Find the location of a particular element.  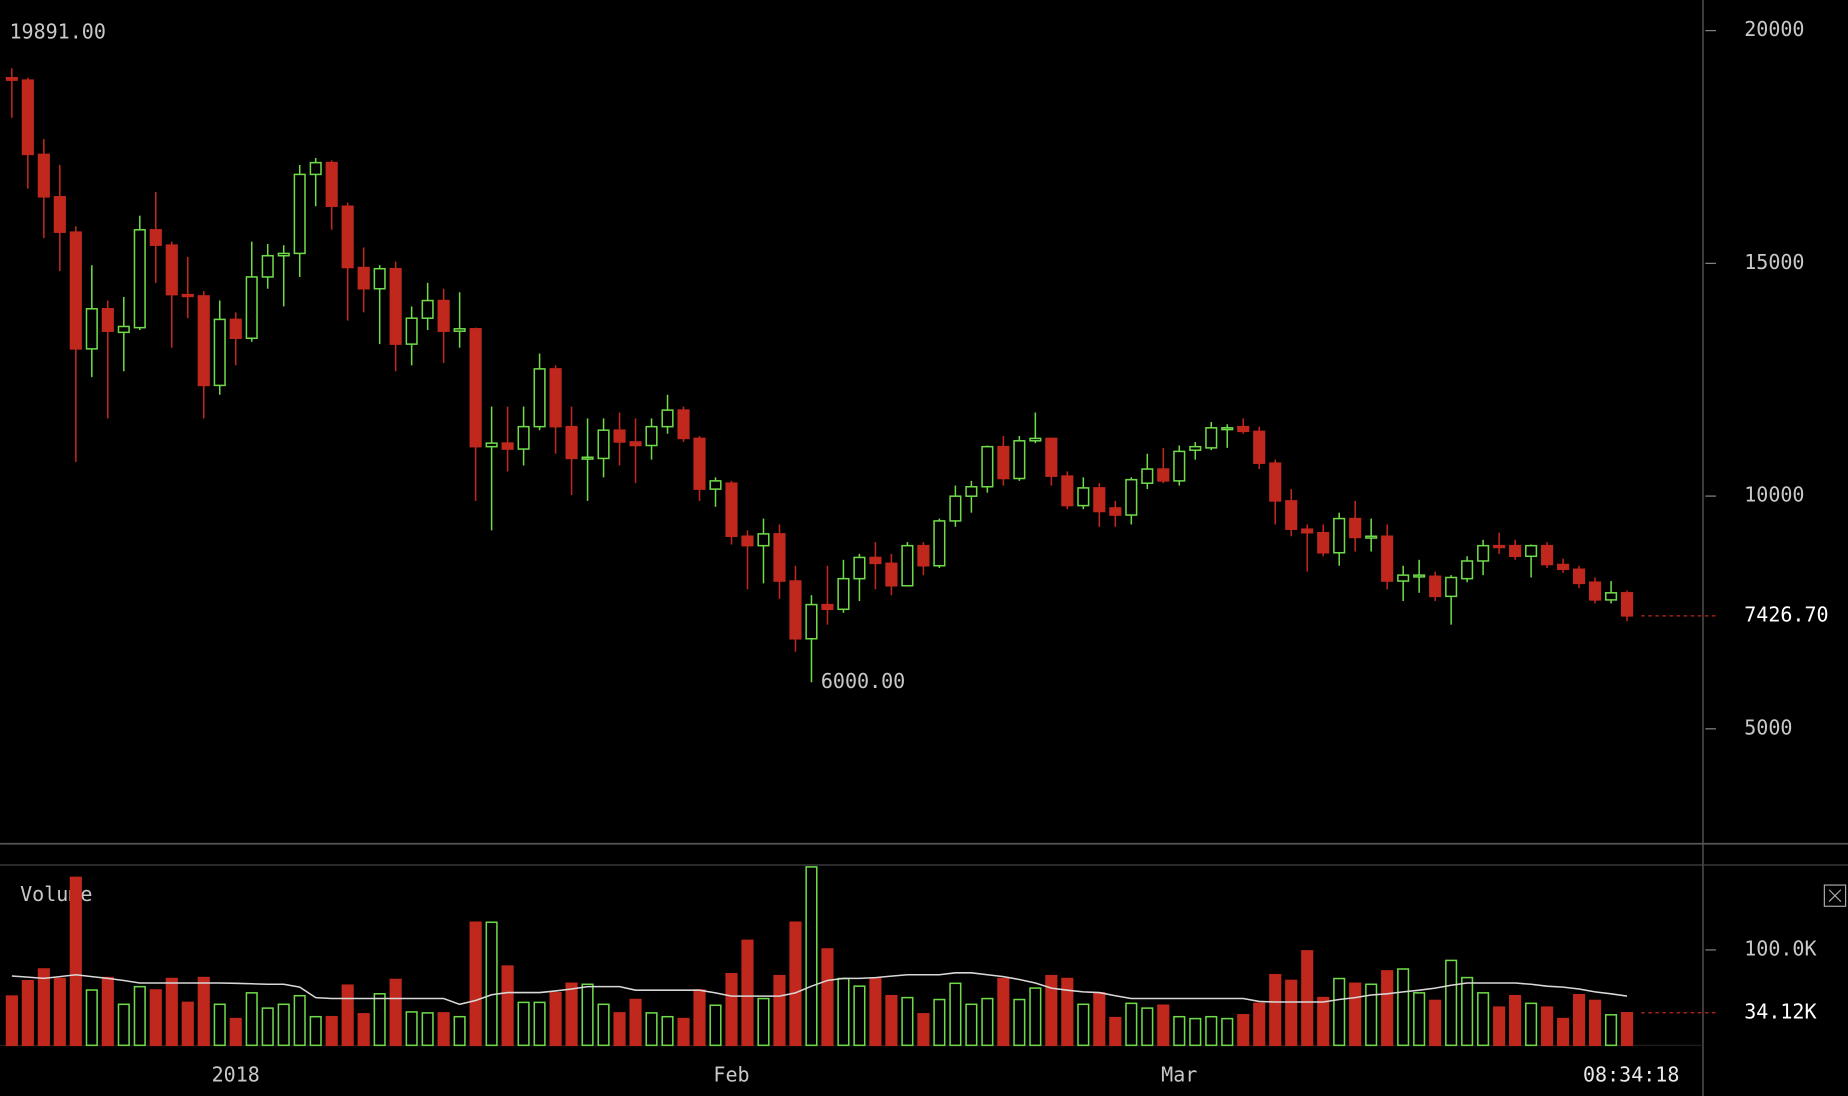

close-box is located at coordinates (1835, 895).